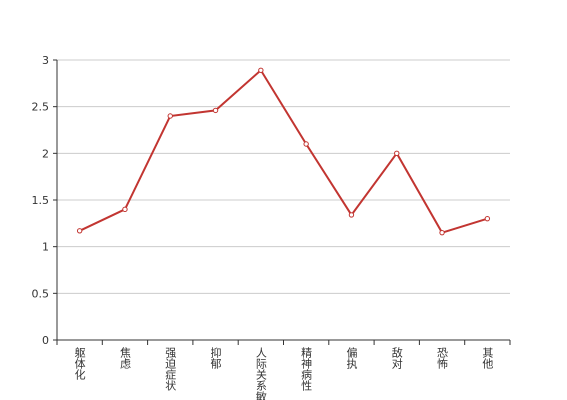 Image resolution: width=567 pixels, height=400 pixels. I want to click on y-tick-label: 1, so click(45, 247).